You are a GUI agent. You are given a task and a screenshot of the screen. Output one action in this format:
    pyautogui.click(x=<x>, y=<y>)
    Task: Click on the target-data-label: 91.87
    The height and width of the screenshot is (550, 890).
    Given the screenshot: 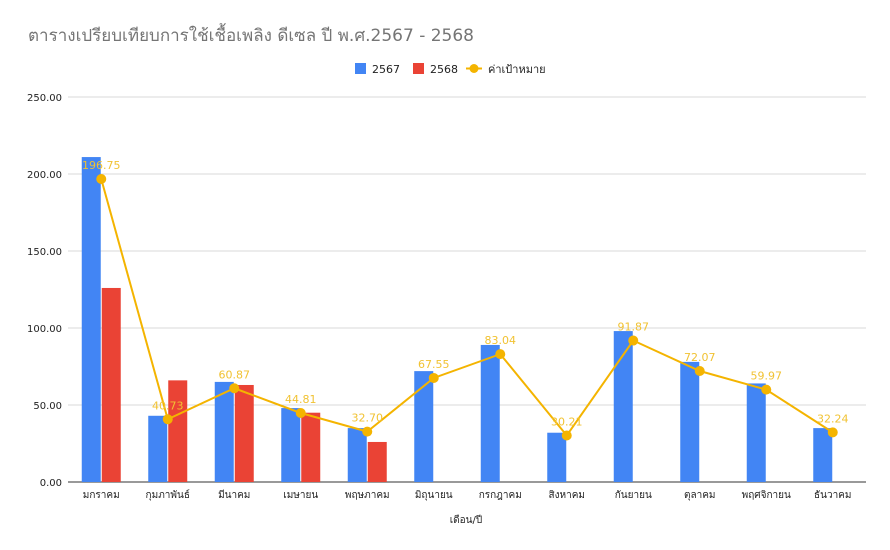 What is the action you would take?
    pyautogui.click(x=634, y=327)
    